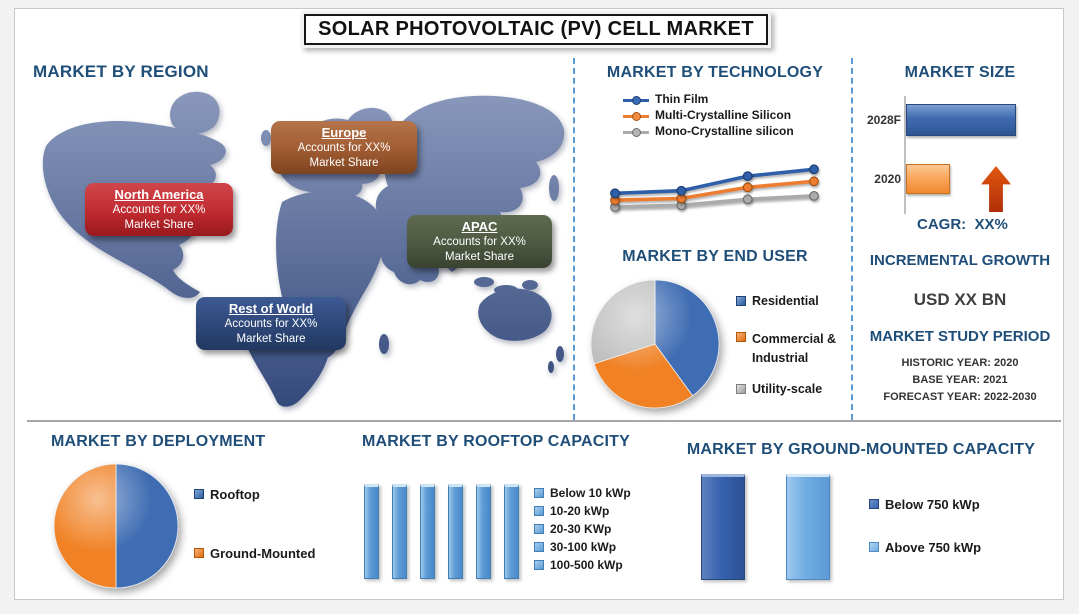 This screenshot has width=1079, height=614. What do you see at coordinates (874, 504) in the screenshot?
I see `dark-blue-square-icon` at bounding box center [874, 504].